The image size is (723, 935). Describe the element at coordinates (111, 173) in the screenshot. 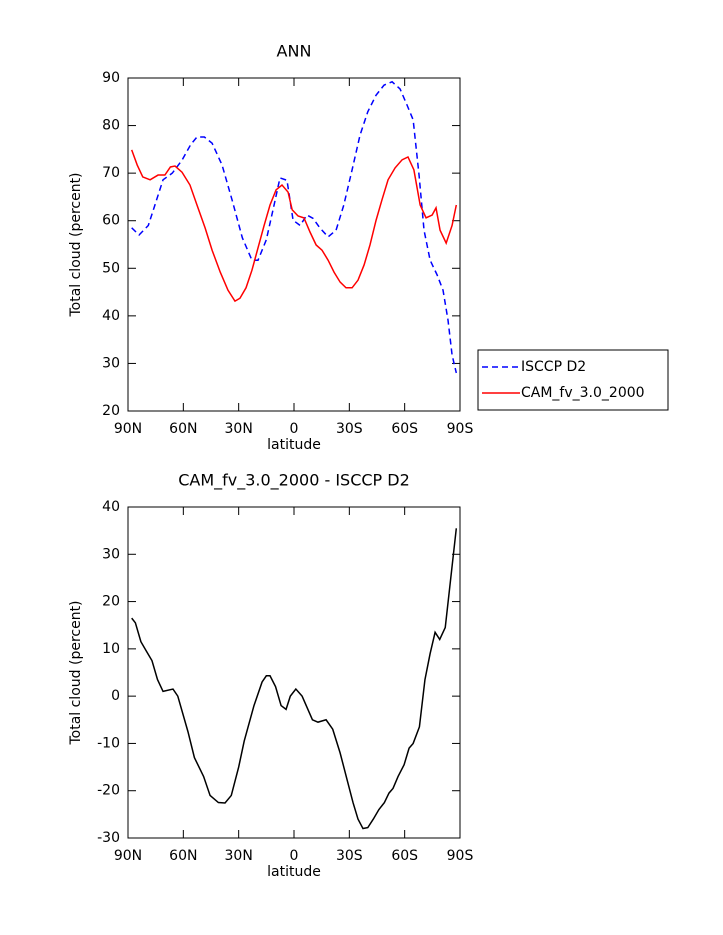

I see `y-tick-label: 70` at that location.